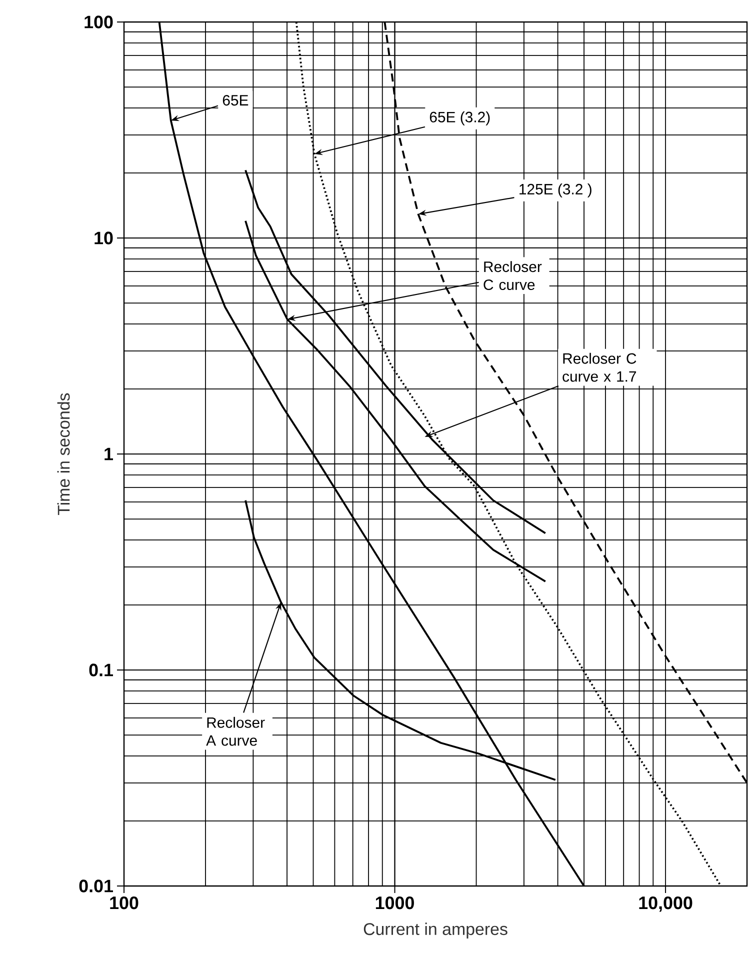 The image size is (749, 968). What do you see at coordinates (101, 670) in the screenshot?
I see `y-tick-label: 0.1` at bounding box center [101, 670].